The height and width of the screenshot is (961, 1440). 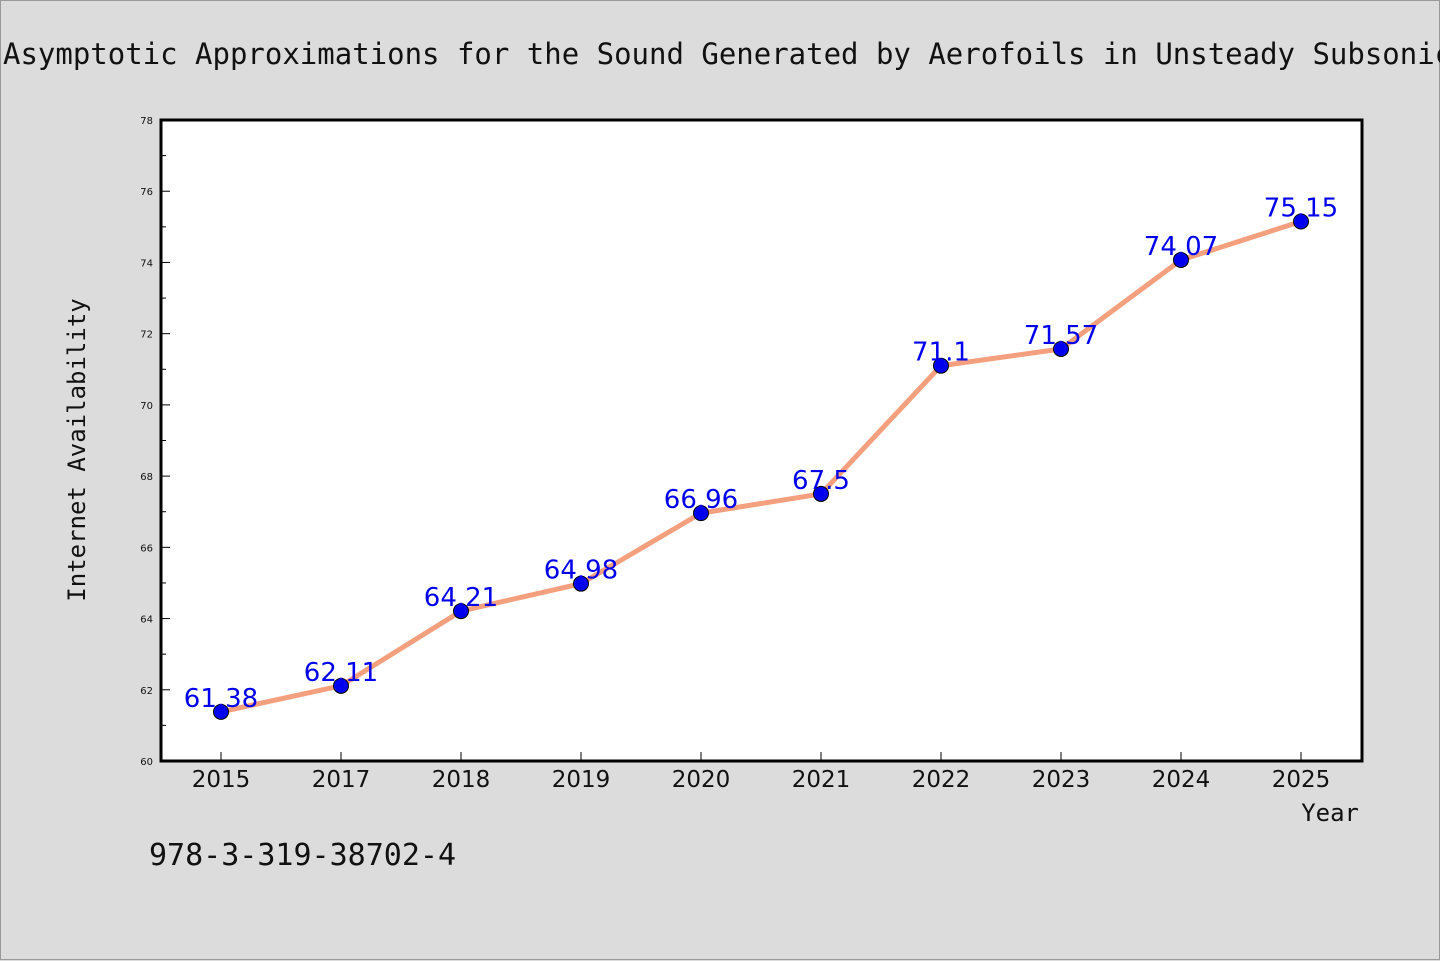 I want to click on data-label: 75.15, so click(x=1301, y=208).